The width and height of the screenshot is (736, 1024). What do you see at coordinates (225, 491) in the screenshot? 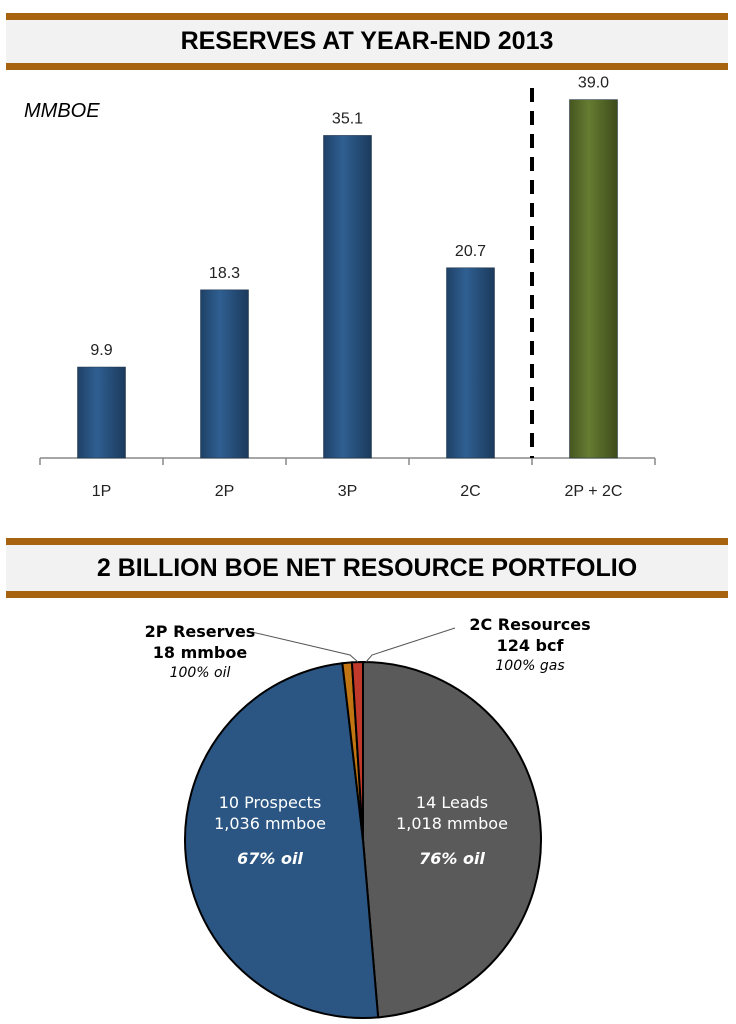
I see `x-tick-label: 2P` at bounding box center [225, 491].